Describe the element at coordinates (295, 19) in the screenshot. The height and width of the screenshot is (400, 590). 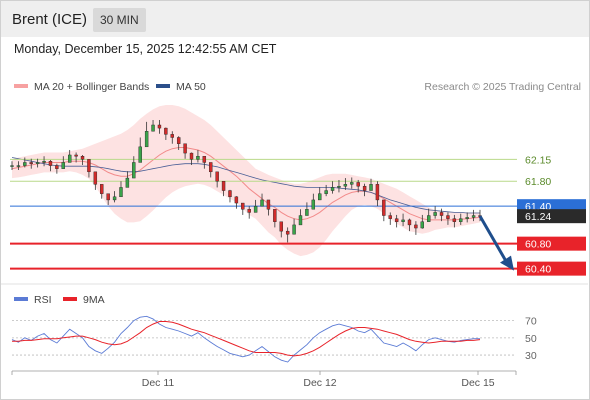
I see `header-bar: Brent (ICE) 30 MIN` at that location.